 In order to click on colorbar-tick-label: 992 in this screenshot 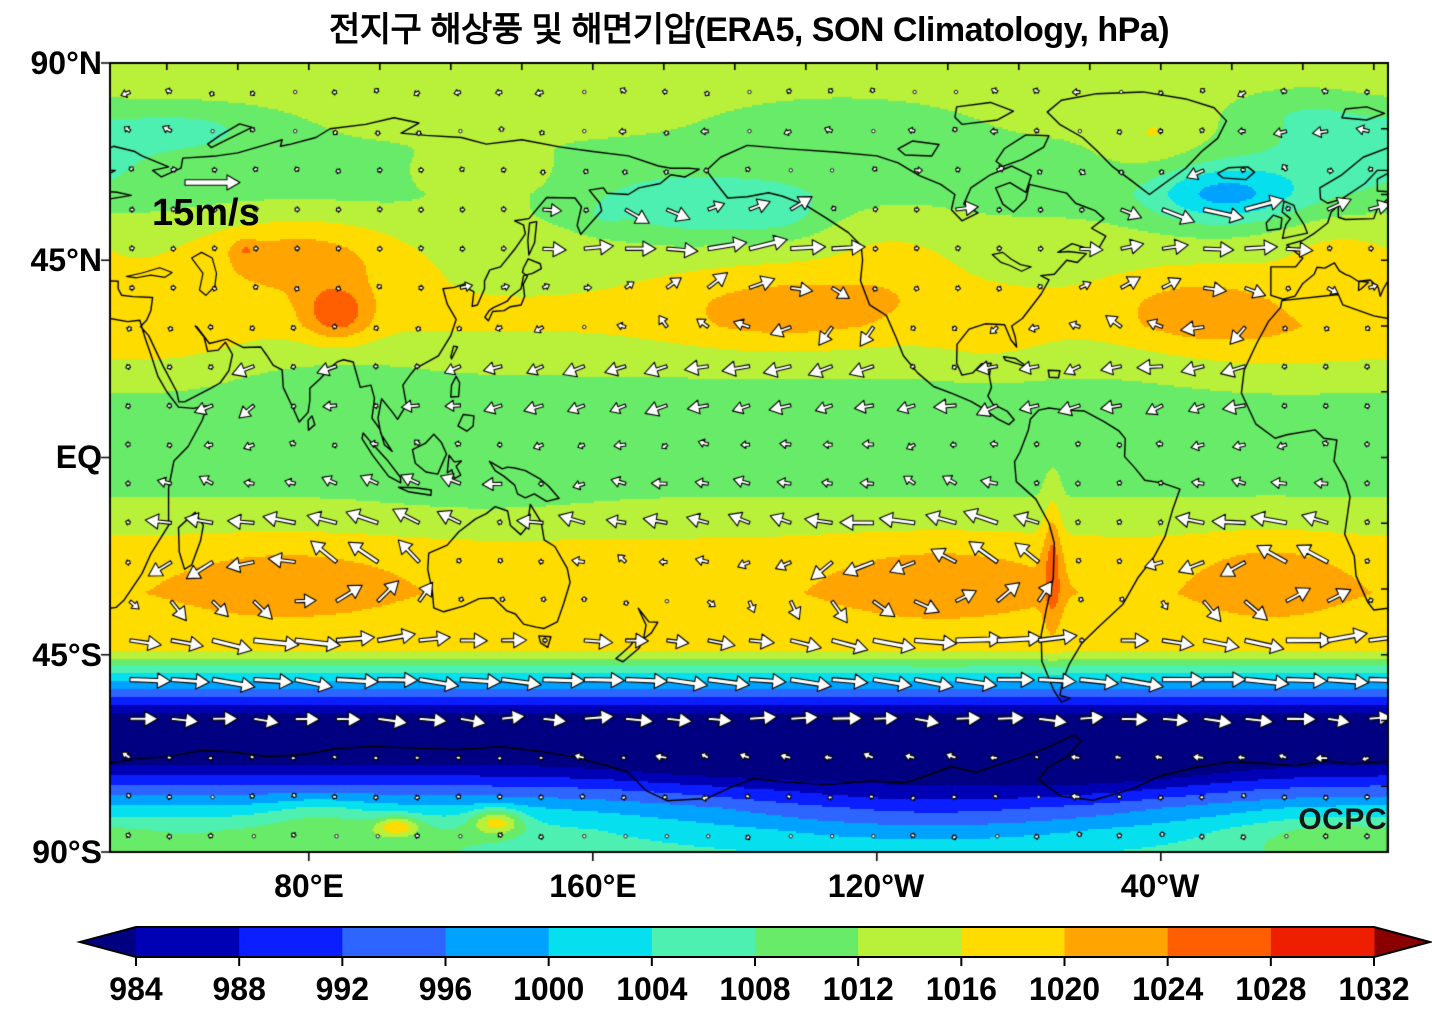, I will do `click(342, 989)`.